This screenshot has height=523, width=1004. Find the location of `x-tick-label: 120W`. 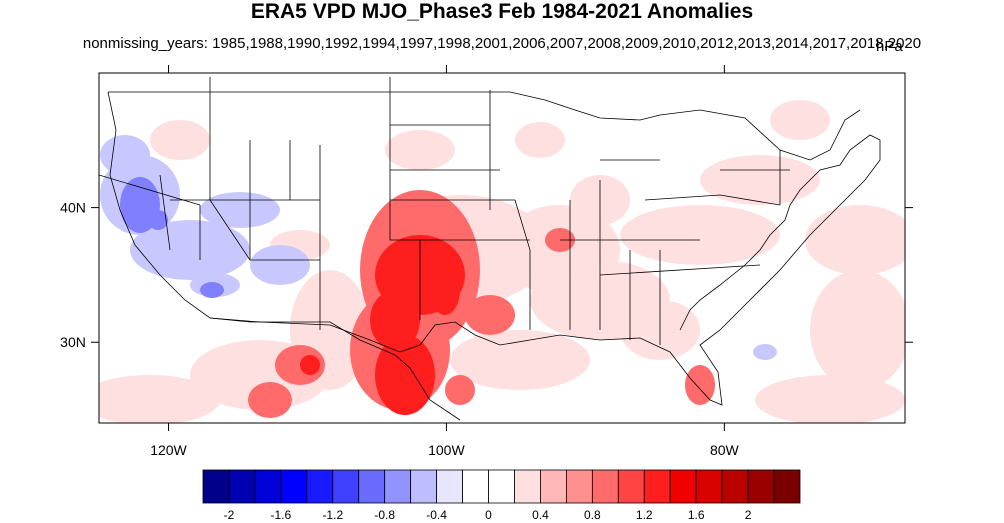

x-tick-label: 120W is located at coordinates (168, 450).